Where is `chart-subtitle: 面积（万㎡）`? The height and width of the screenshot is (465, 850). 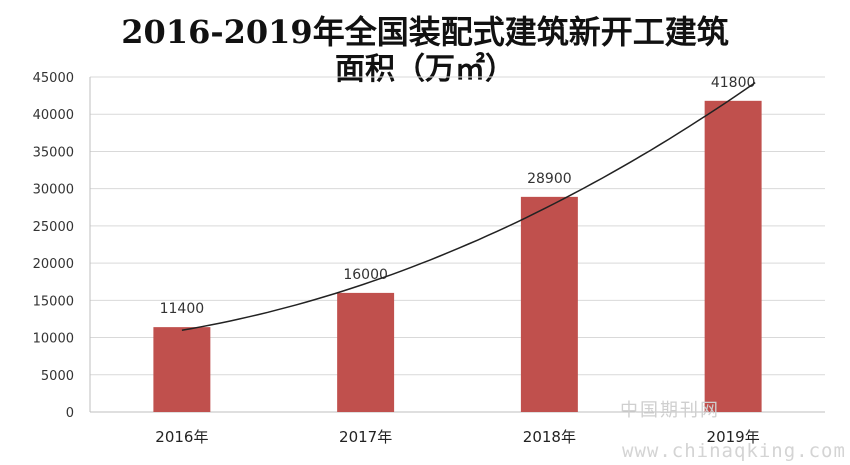 chart-subtitle: 面积（万㎡） is located at coordinates (425, 69).